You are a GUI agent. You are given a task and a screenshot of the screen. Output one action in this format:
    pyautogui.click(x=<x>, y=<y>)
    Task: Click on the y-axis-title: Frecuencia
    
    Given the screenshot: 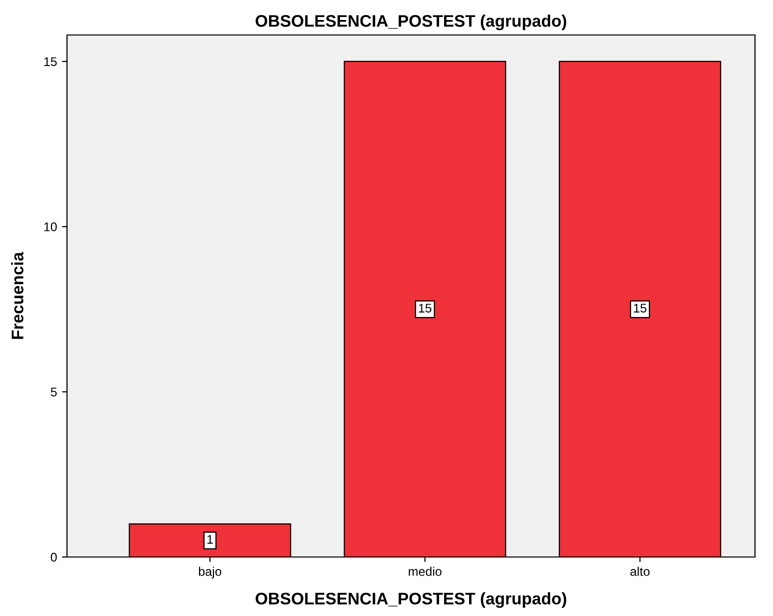 What is the action you would take?
    pyautogui.click(x=17, y=295)
    